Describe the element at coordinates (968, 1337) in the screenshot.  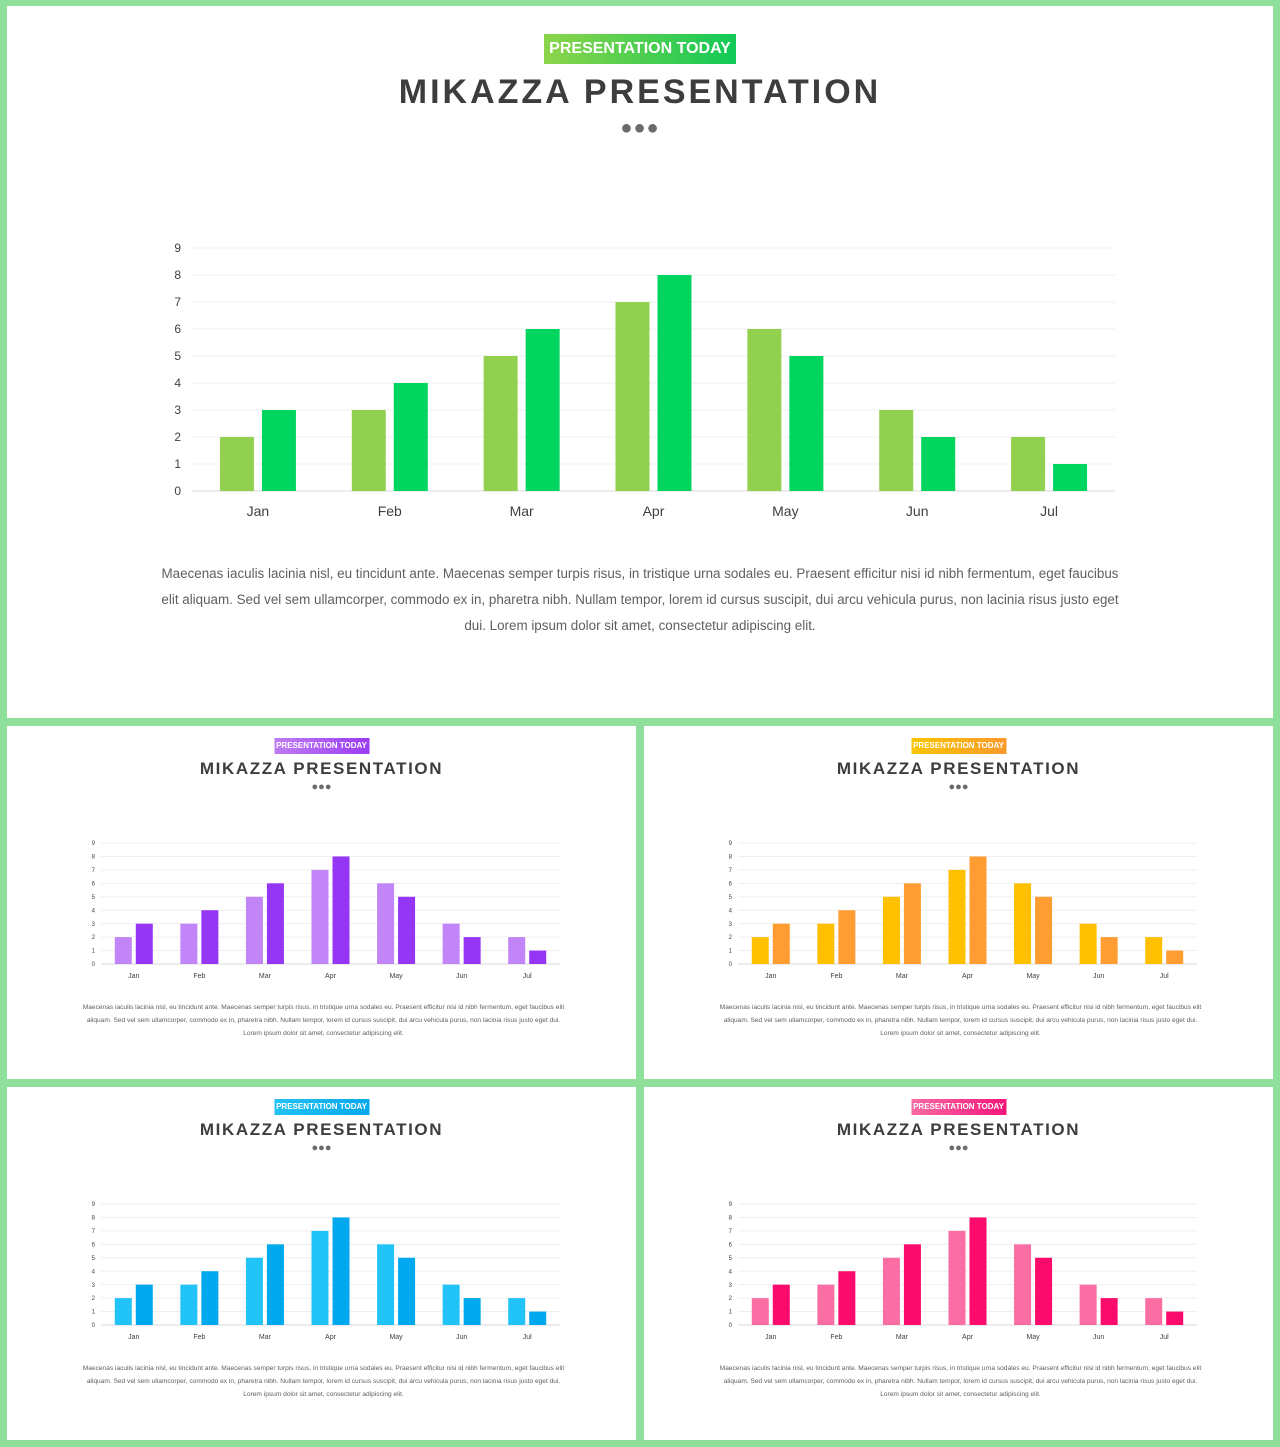
I see `x-tick-label: Apr` at that location.